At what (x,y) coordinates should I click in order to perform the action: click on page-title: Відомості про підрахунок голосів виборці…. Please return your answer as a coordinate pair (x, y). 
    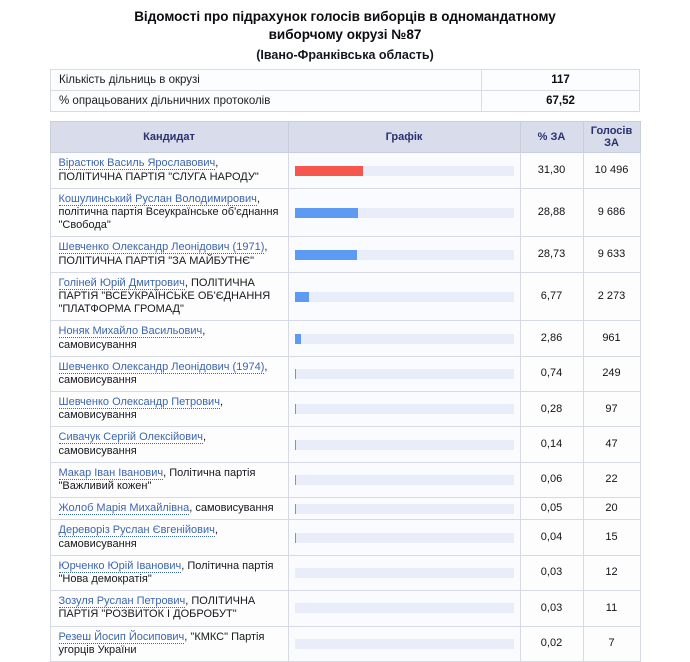
    Looking at the image, I should click on (345, 26).